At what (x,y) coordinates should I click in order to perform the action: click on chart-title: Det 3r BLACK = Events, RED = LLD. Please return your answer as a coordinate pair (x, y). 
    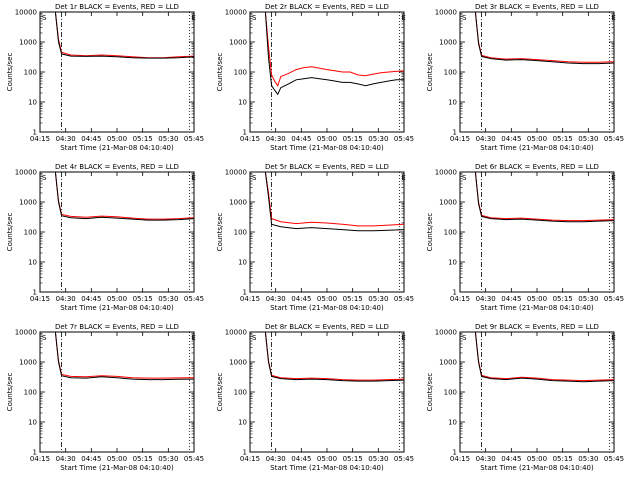
    Looking at the image, I should click on (537, 7).